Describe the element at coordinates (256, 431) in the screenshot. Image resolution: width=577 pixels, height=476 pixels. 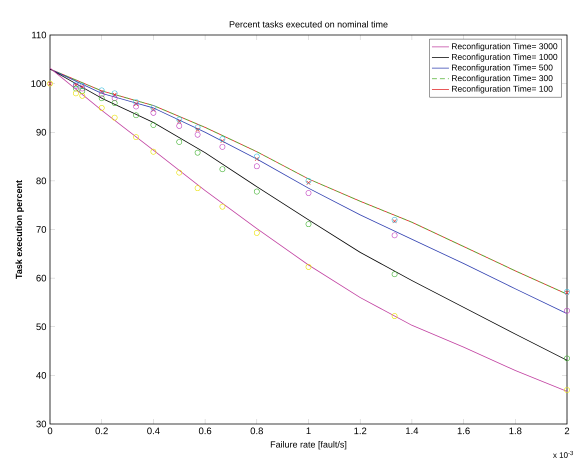
I see `x-tick-label: 0.8` at that location.